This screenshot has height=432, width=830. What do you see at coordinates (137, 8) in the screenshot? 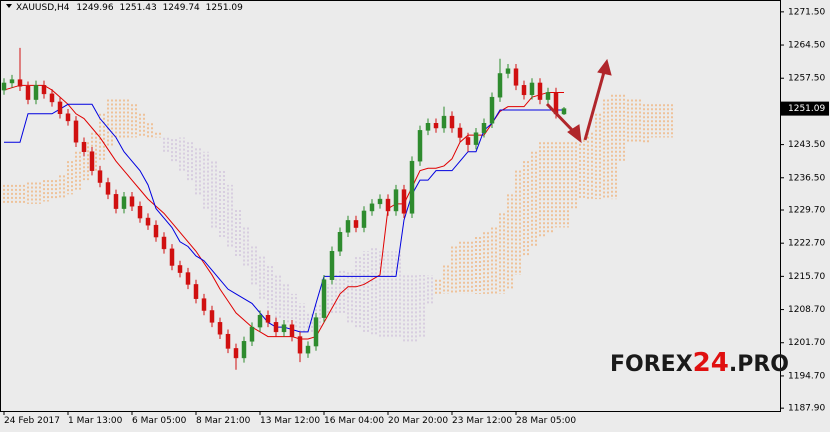
I see `high-value: 1251.43` at bounding box center [137, 8].